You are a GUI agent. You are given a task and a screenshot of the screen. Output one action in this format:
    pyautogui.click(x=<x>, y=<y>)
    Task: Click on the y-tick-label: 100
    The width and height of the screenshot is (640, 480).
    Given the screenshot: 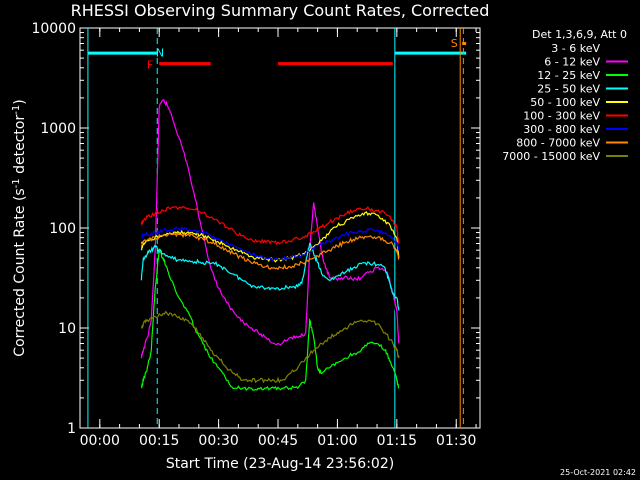 What is the action you would take?
    pyautogui.click(x=62, y=229)
    